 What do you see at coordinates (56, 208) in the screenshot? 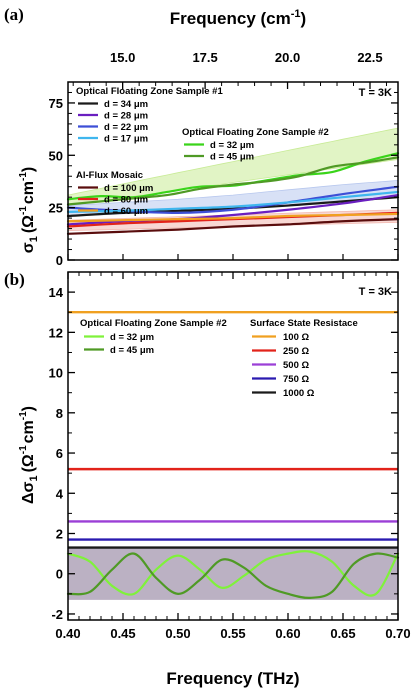
I see `panel-a-y-tick-label: 25` at bounding box center [56, 208].